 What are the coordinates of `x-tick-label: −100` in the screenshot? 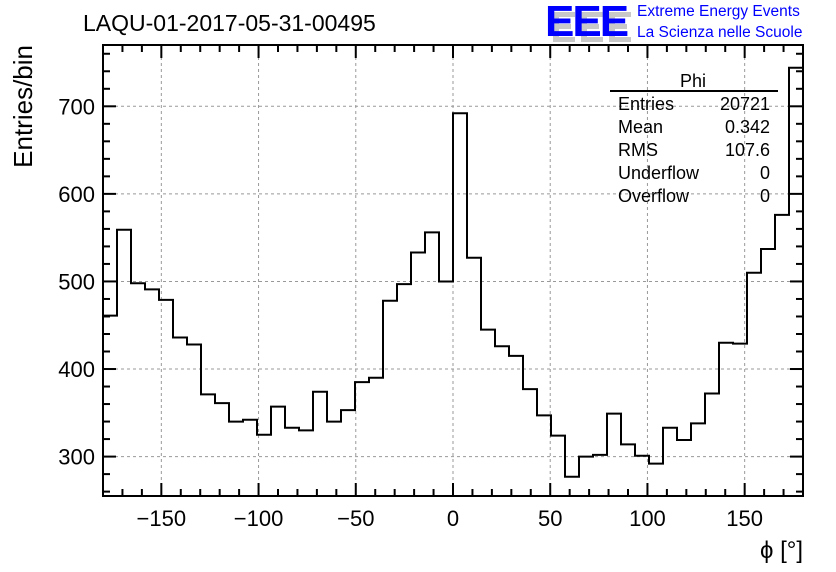 It's located at (259, 518).